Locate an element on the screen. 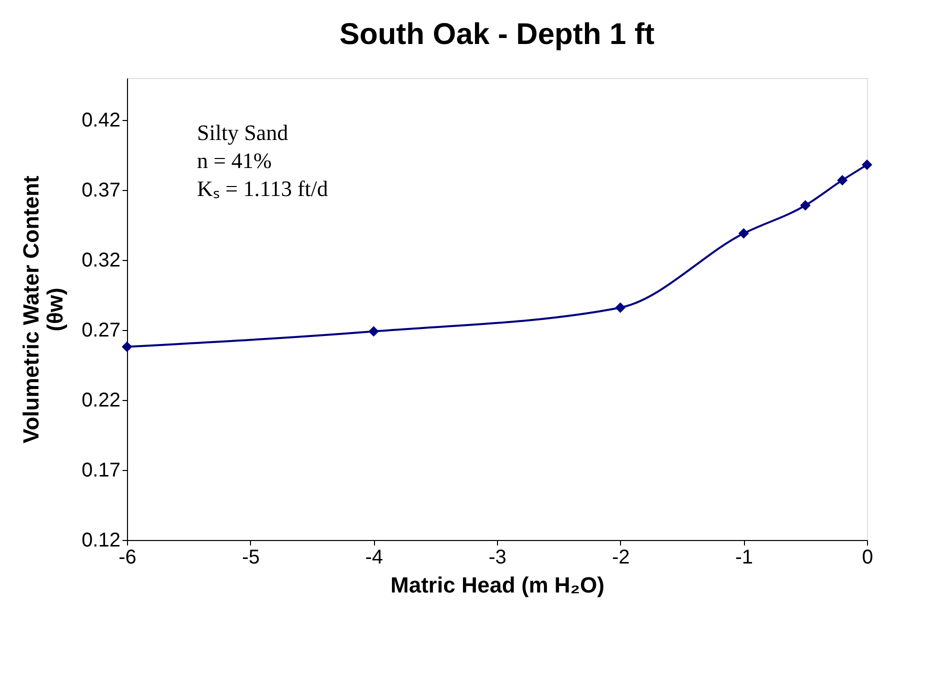 The width and height of the screenshot is (933, 674). x-tick-label: -5 is located at coordinates (251, 557).